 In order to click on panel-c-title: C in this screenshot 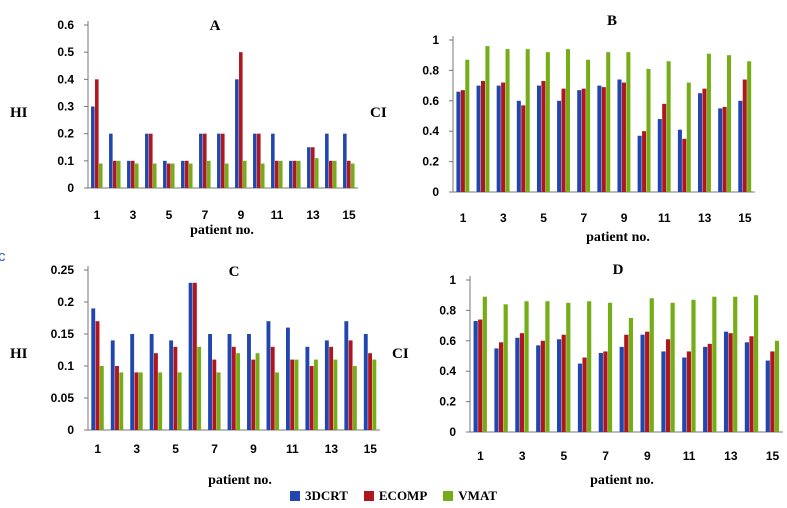, I will do `click(234, 272)`.